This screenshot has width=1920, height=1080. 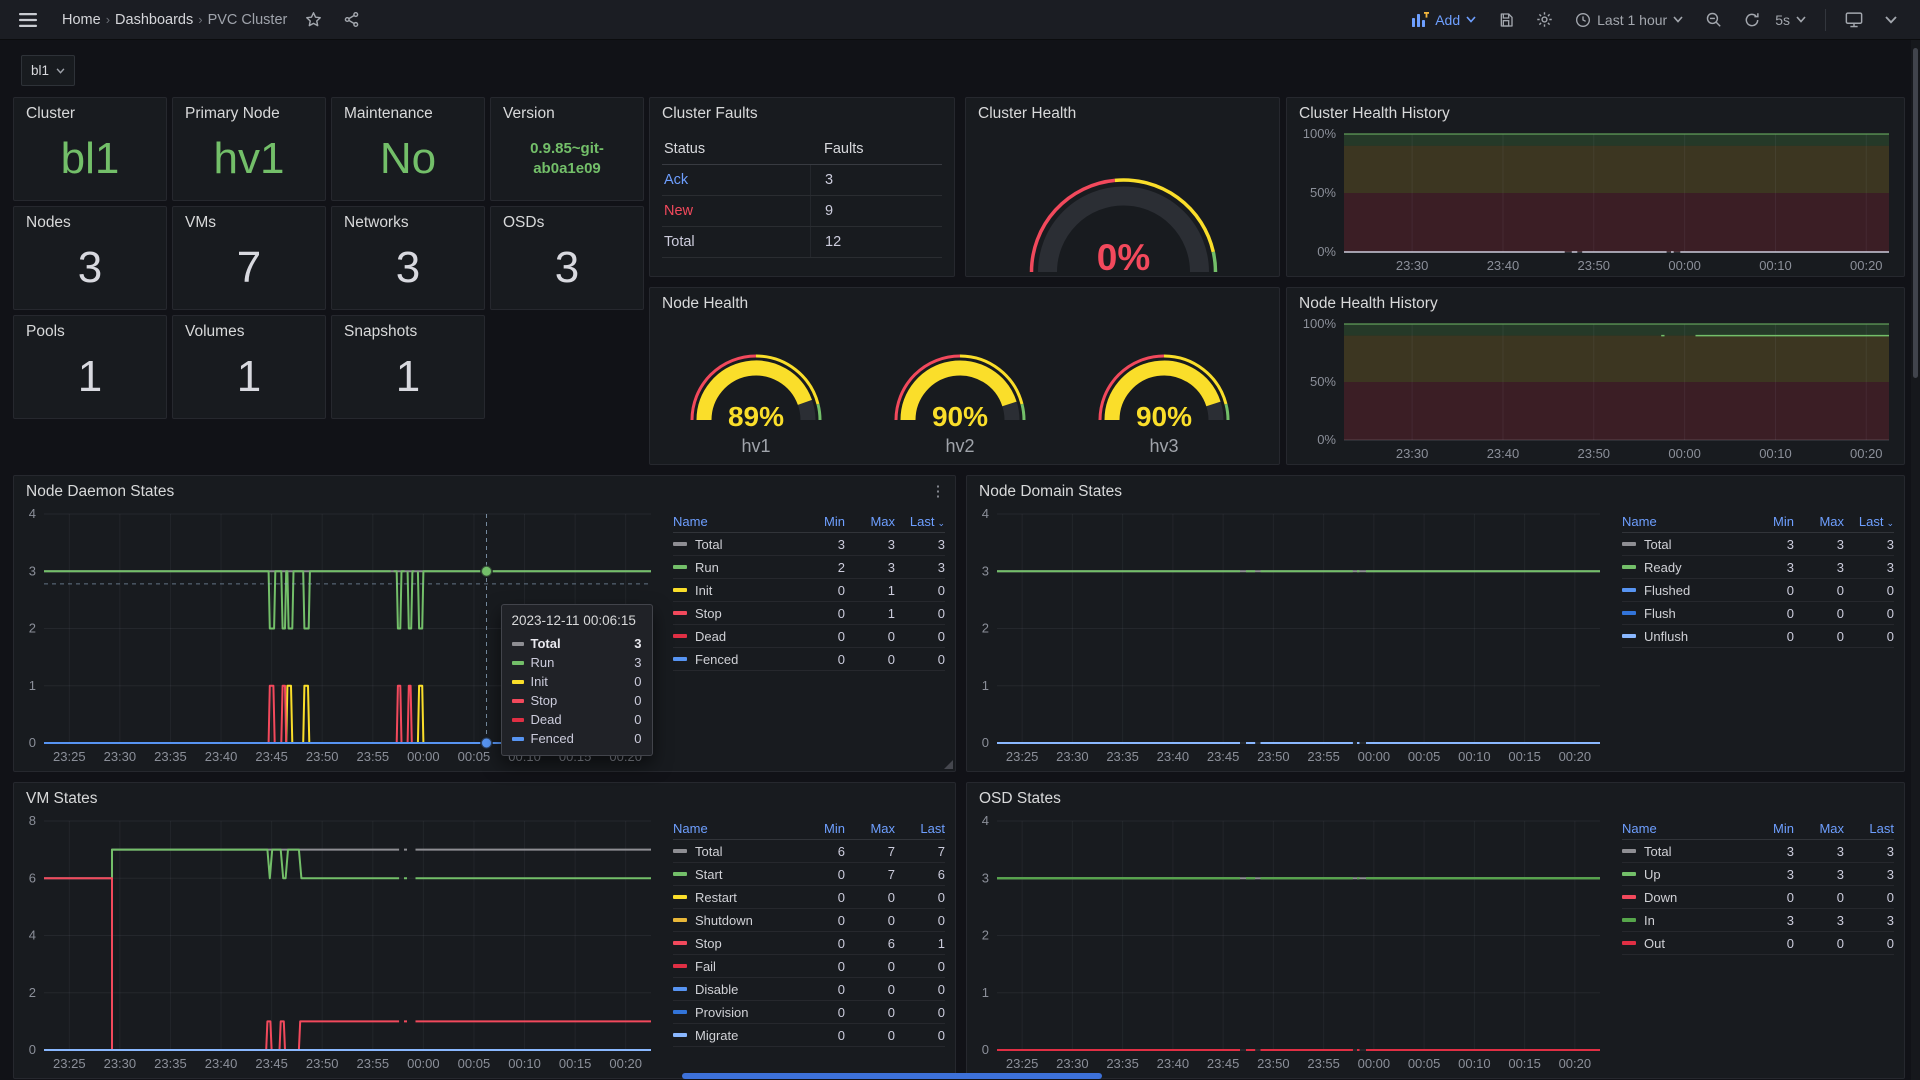 I want to click on stat-panel-pools: Pools 1, so click(x=90, y=367).